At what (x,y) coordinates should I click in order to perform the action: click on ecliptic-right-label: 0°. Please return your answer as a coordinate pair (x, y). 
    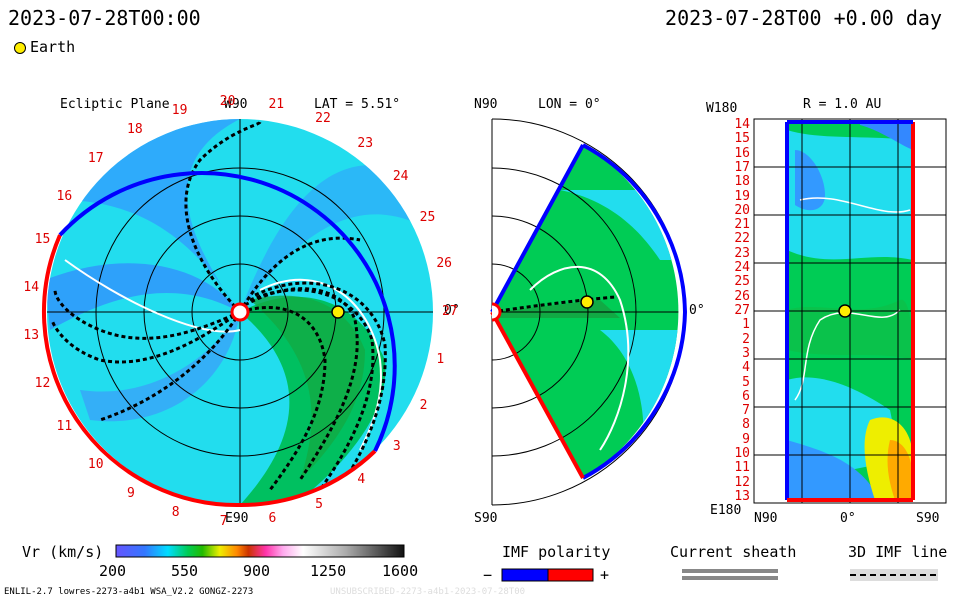
    Looking at the image, I should click on (452, 310).